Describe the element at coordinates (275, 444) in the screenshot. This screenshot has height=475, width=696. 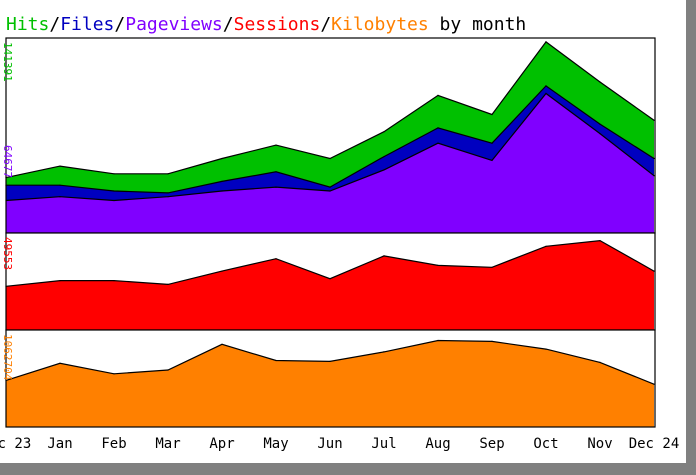
I see `x-tick-label: May` at that location.